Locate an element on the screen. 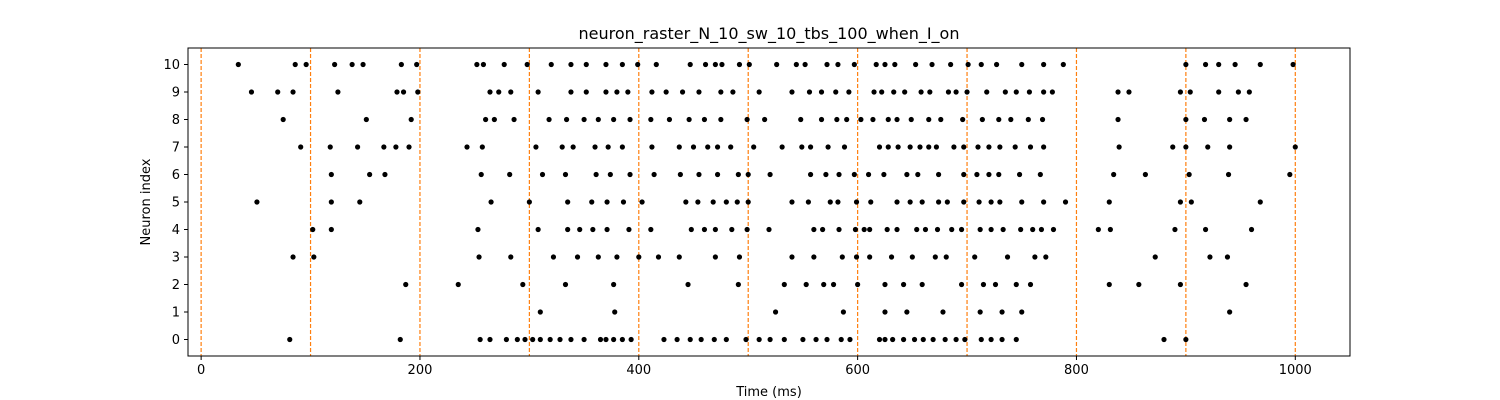  y-tick-label-10: 10 is located at coordinates (171, 65).